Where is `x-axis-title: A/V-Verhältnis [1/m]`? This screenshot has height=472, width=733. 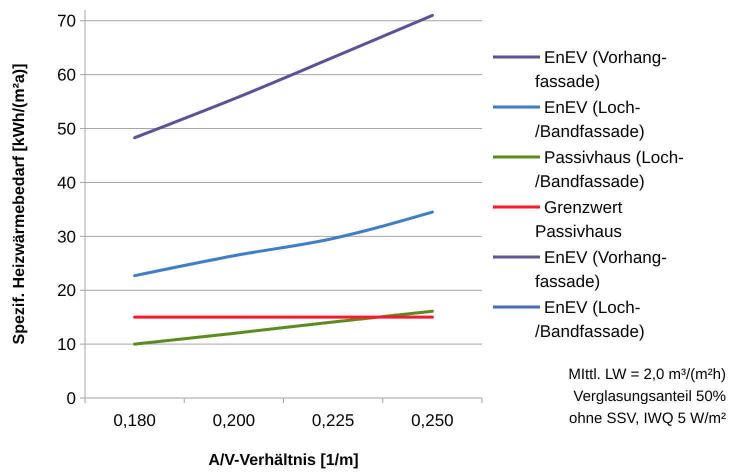
x-axis-title: A/V-Verhältnis [1/m] is located at coordinates (283, 460).